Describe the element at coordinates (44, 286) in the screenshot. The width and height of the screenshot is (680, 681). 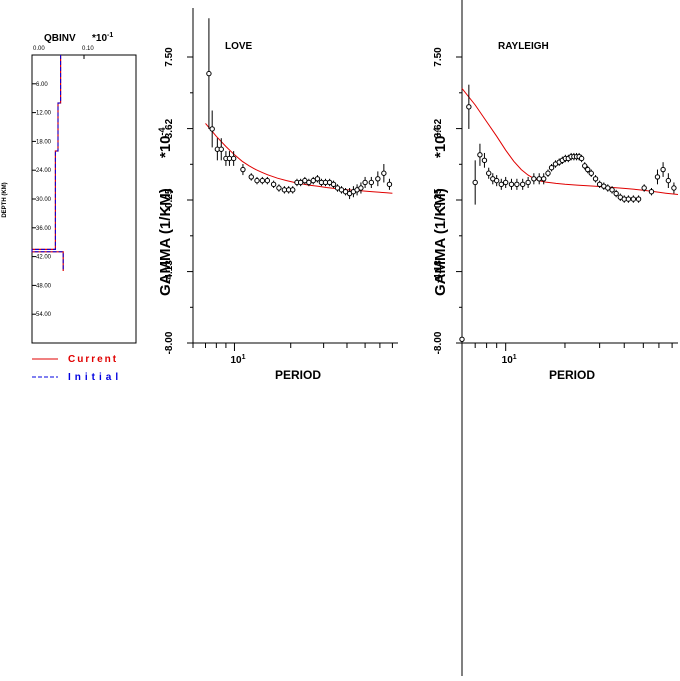
I see `qbinv-ytick-label: 48.00` at that location.